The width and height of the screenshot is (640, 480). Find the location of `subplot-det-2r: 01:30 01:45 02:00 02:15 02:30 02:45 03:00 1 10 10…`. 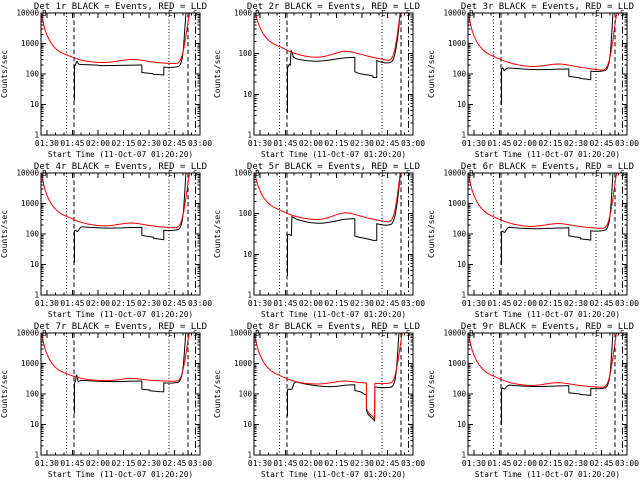

subplot-det-2r: 01:30 01:45 02:00 02:15 02:30 02:45 03:00 1 10 10… is located at coordinates (319, 80).